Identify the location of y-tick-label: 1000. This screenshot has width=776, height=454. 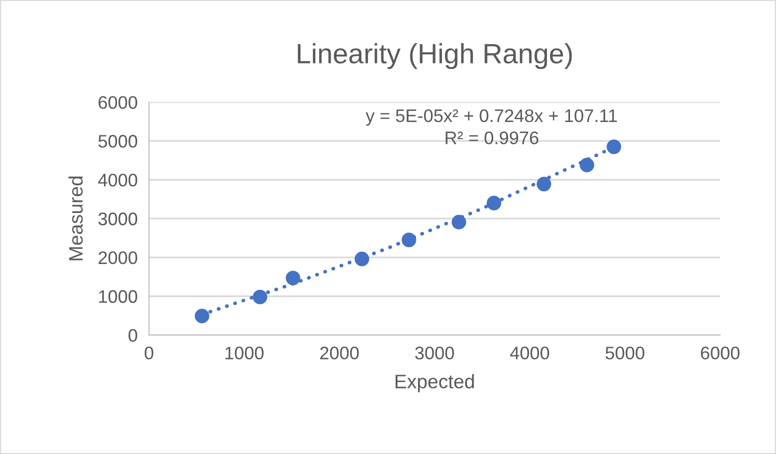
(118, 296).